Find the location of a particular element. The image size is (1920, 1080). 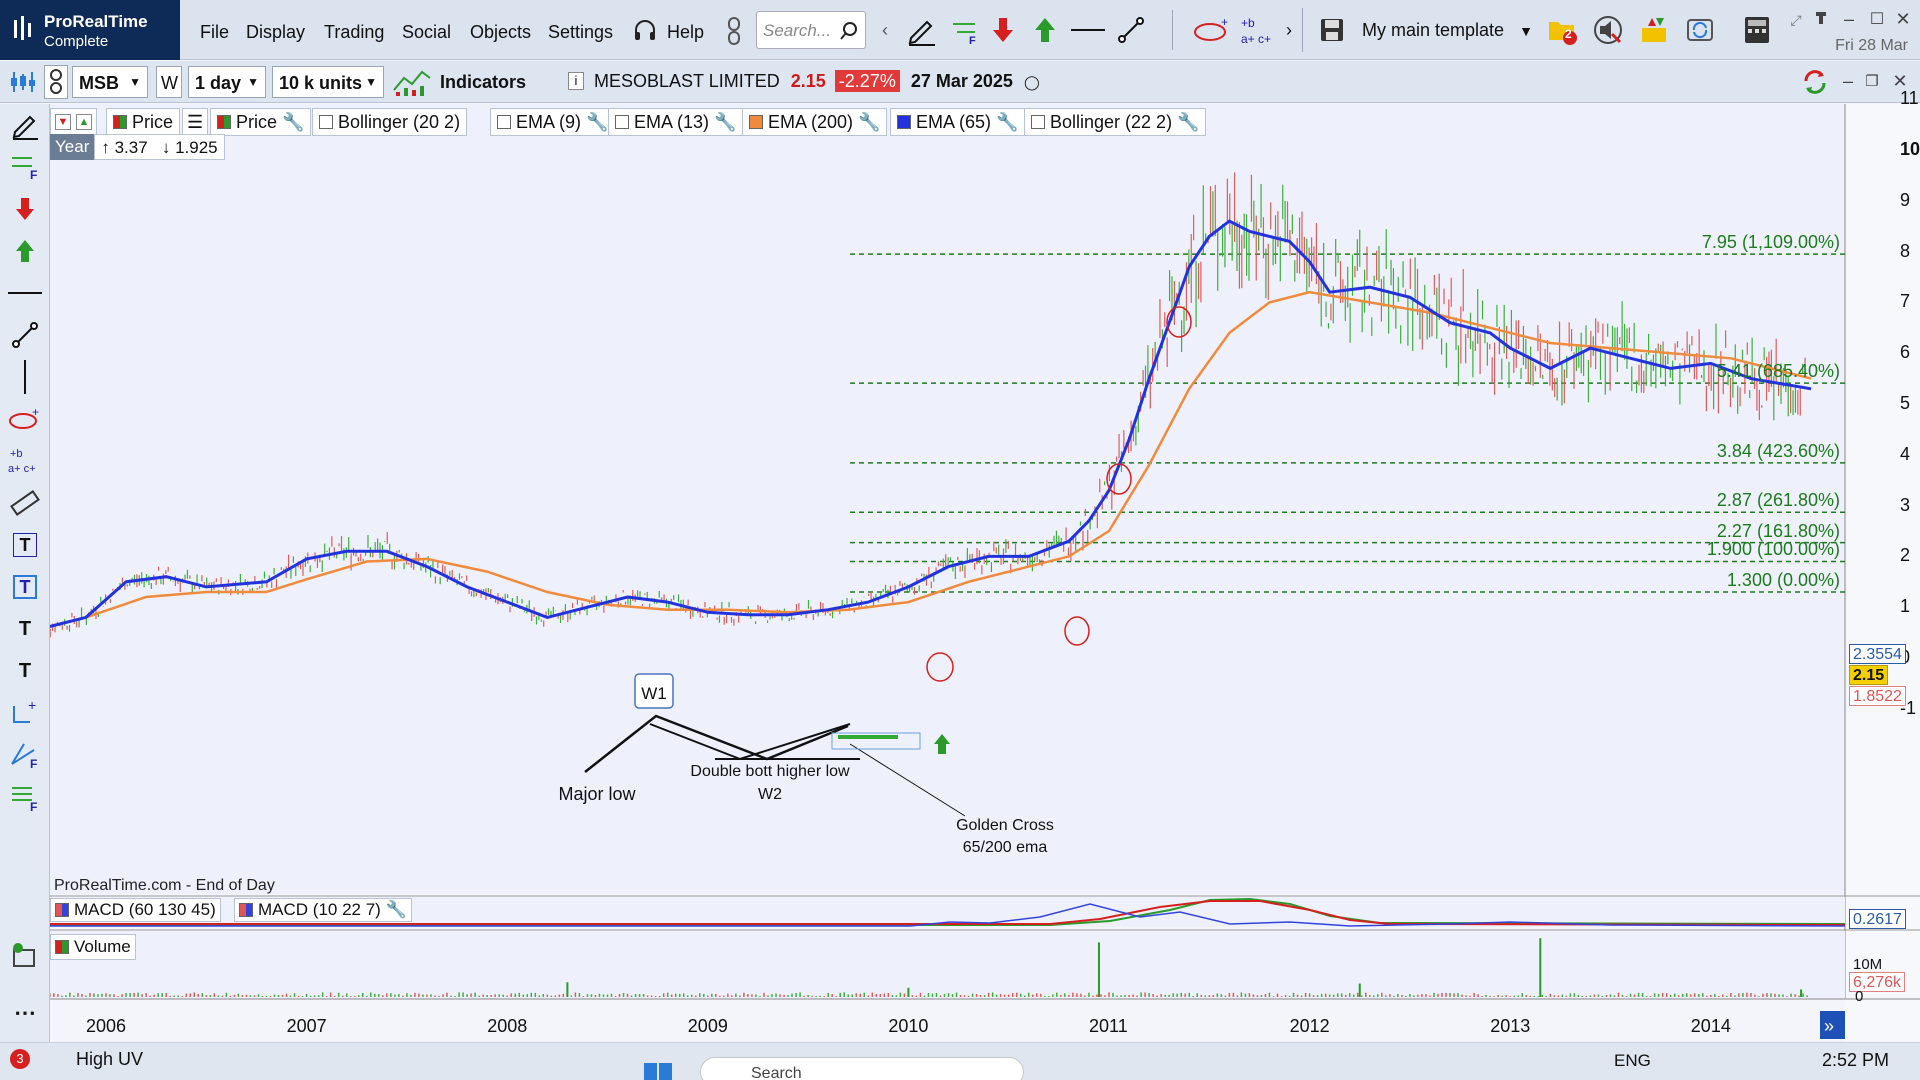

weather-alert-icon: 3 is located at coordinates (20, 1059).